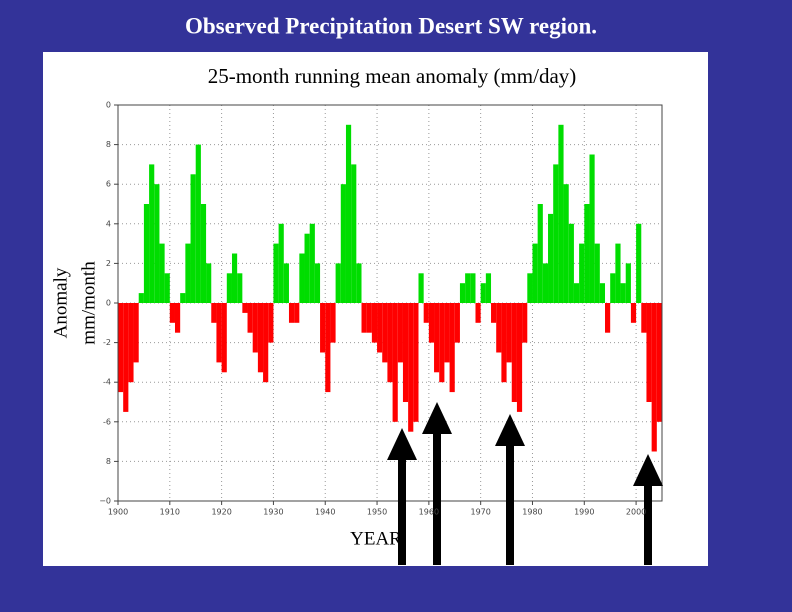 The width and height of the screenshot is (792, 612). Describe the element at coordinates (584, 512) in the screenshot. I see `x-tick-label: 1990` at that location.